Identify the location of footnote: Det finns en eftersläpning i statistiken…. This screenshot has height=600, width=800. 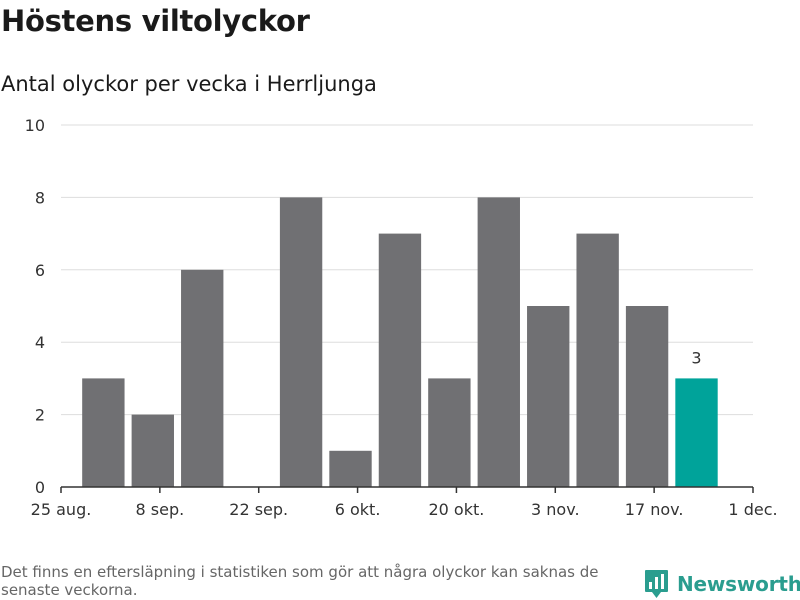
(300, 581).